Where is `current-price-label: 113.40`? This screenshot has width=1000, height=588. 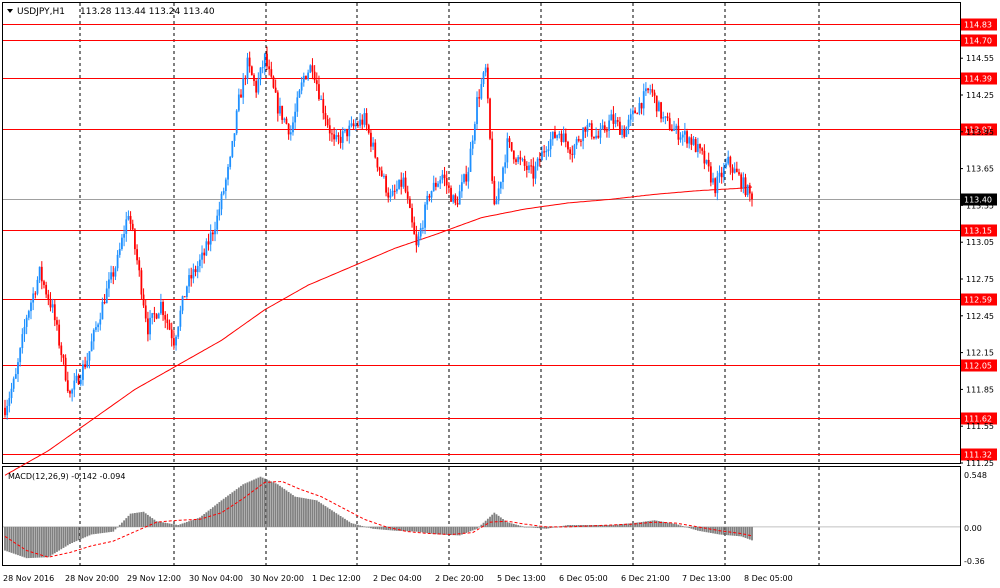 current-price-label: 113.40 is located at coordinates (978, 200).